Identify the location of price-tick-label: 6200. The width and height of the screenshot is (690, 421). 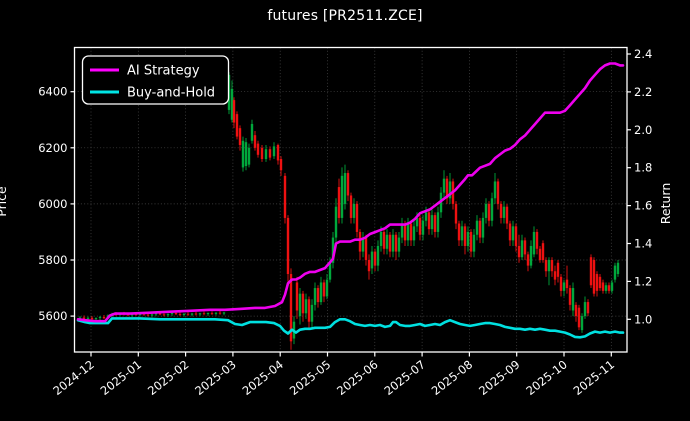
(52, 148).